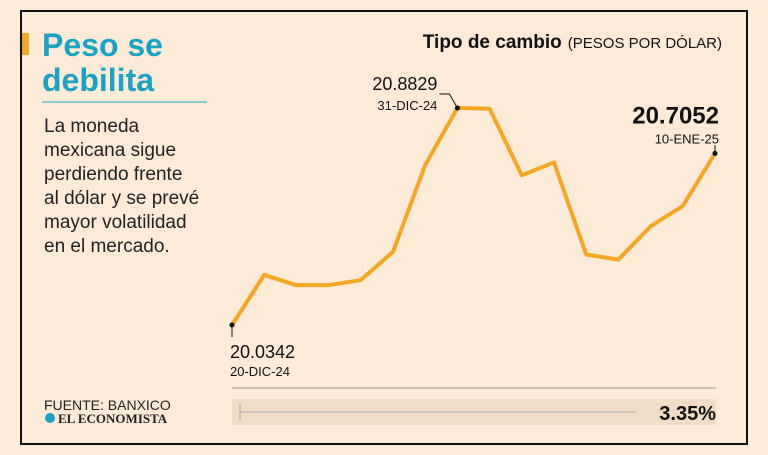 The width and height of the screenshot is (768, 455). I want to click on accent, so click(25, 44).